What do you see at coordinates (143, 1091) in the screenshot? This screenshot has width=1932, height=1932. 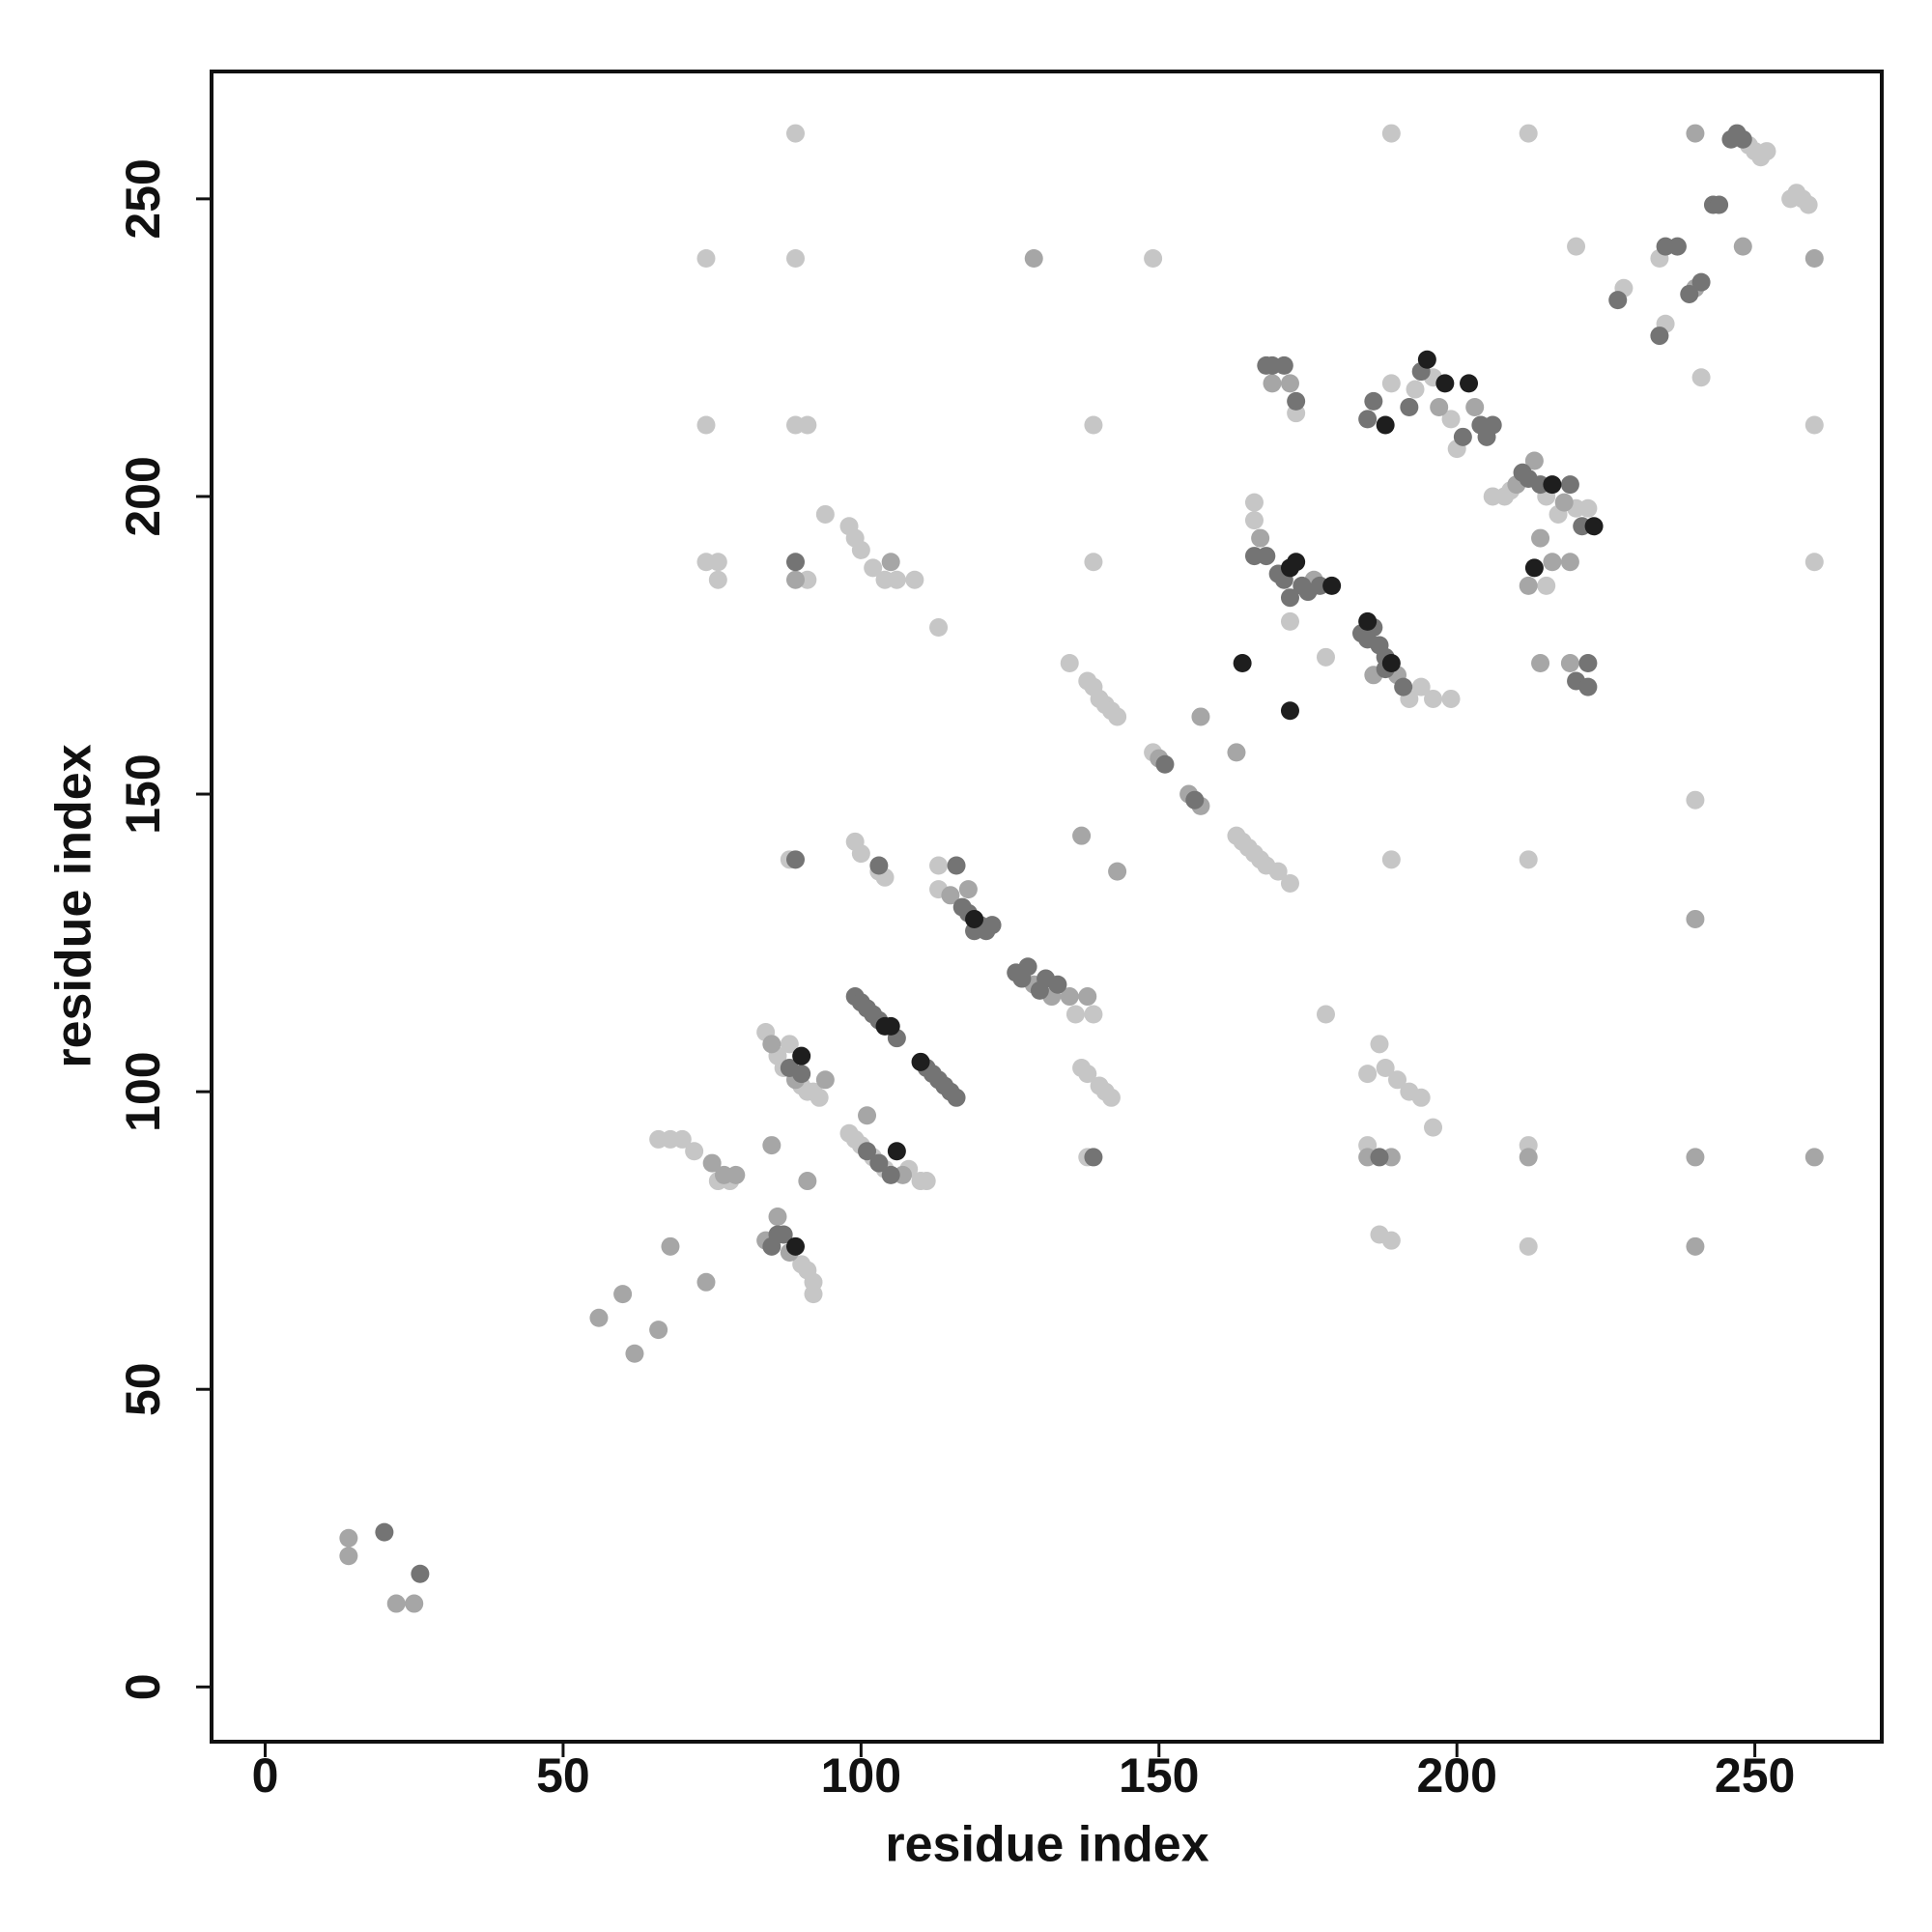 I see `y-tick-label: 100` at bounding box center [143, 1091].